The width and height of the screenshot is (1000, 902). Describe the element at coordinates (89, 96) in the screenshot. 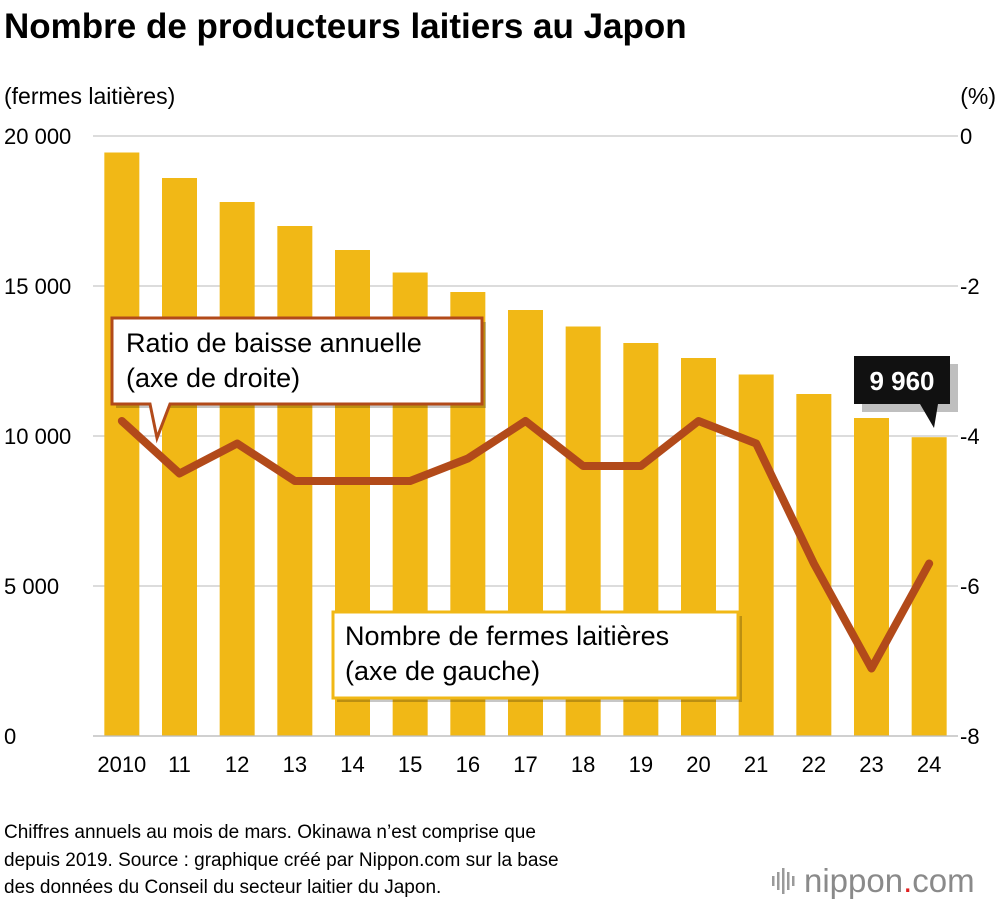

I see `left-axis-unit: (fermes laitières)` at that location.